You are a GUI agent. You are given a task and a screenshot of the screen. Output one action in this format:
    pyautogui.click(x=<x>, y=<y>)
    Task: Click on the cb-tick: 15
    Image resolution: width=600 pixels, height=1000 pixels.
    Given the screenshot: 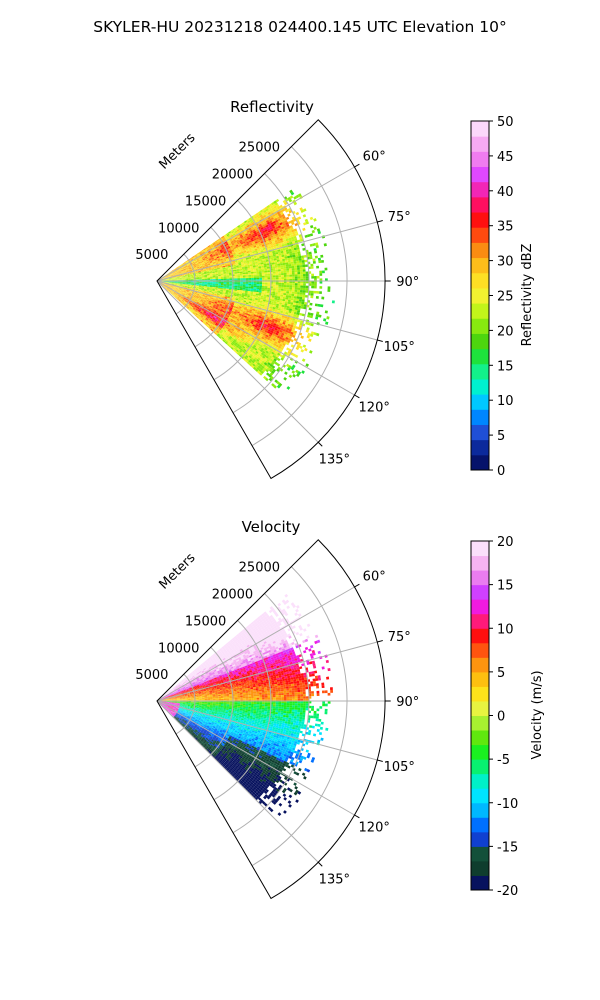 What is the action you would take?
    pyautogui.click(x=505, y=366)
    